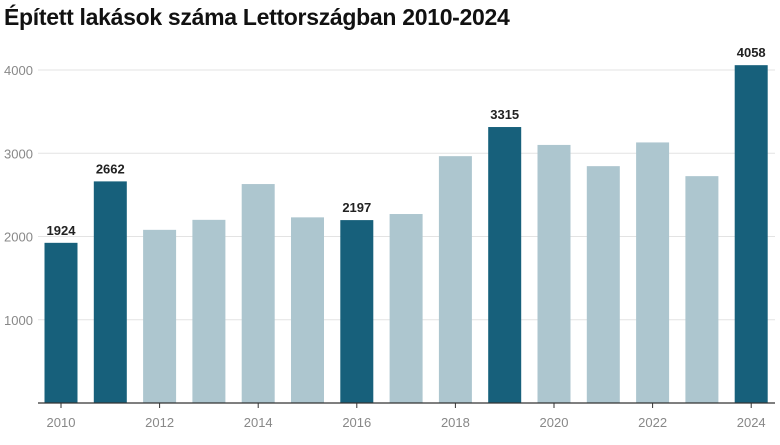 Image resolution: width=780 pixels, height=445 pixels. What do you see at coordinates (504, 114) in the screenshot?
I see `data-label-2019: 3315` at bounding box center [504, 114].